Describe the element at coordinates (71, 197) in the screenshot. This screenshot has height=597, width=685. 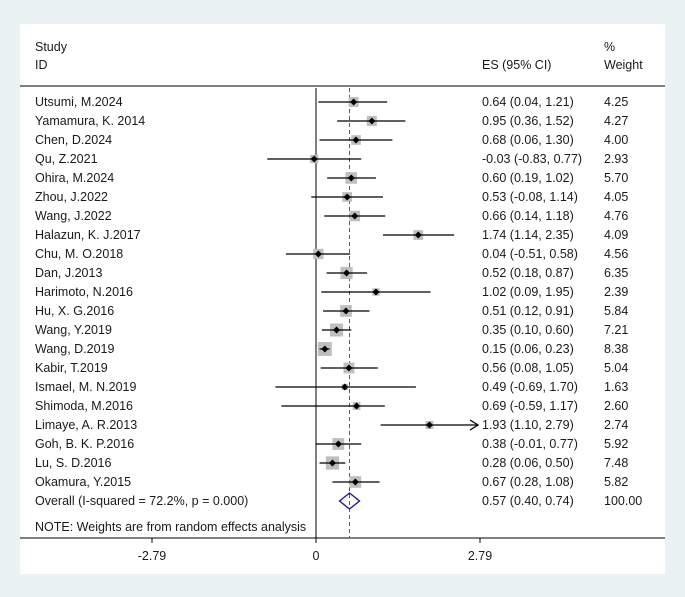
I see `study-label: Zhou, J.2022` at that location.